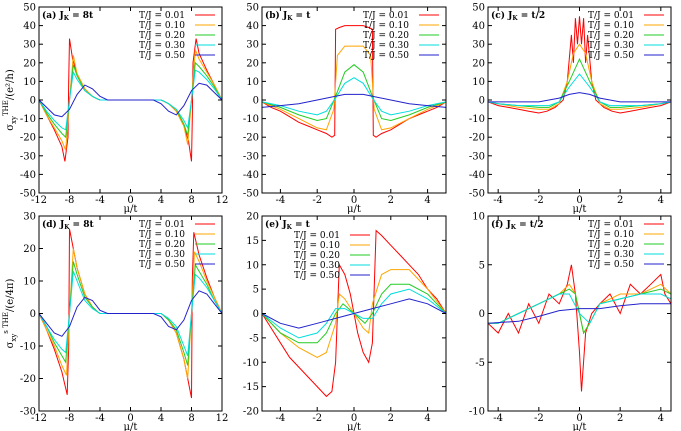 The height and width of the screenshot is (431, 681). I want to click on panel-title: (a) JK = 8t, so click(68, 16).